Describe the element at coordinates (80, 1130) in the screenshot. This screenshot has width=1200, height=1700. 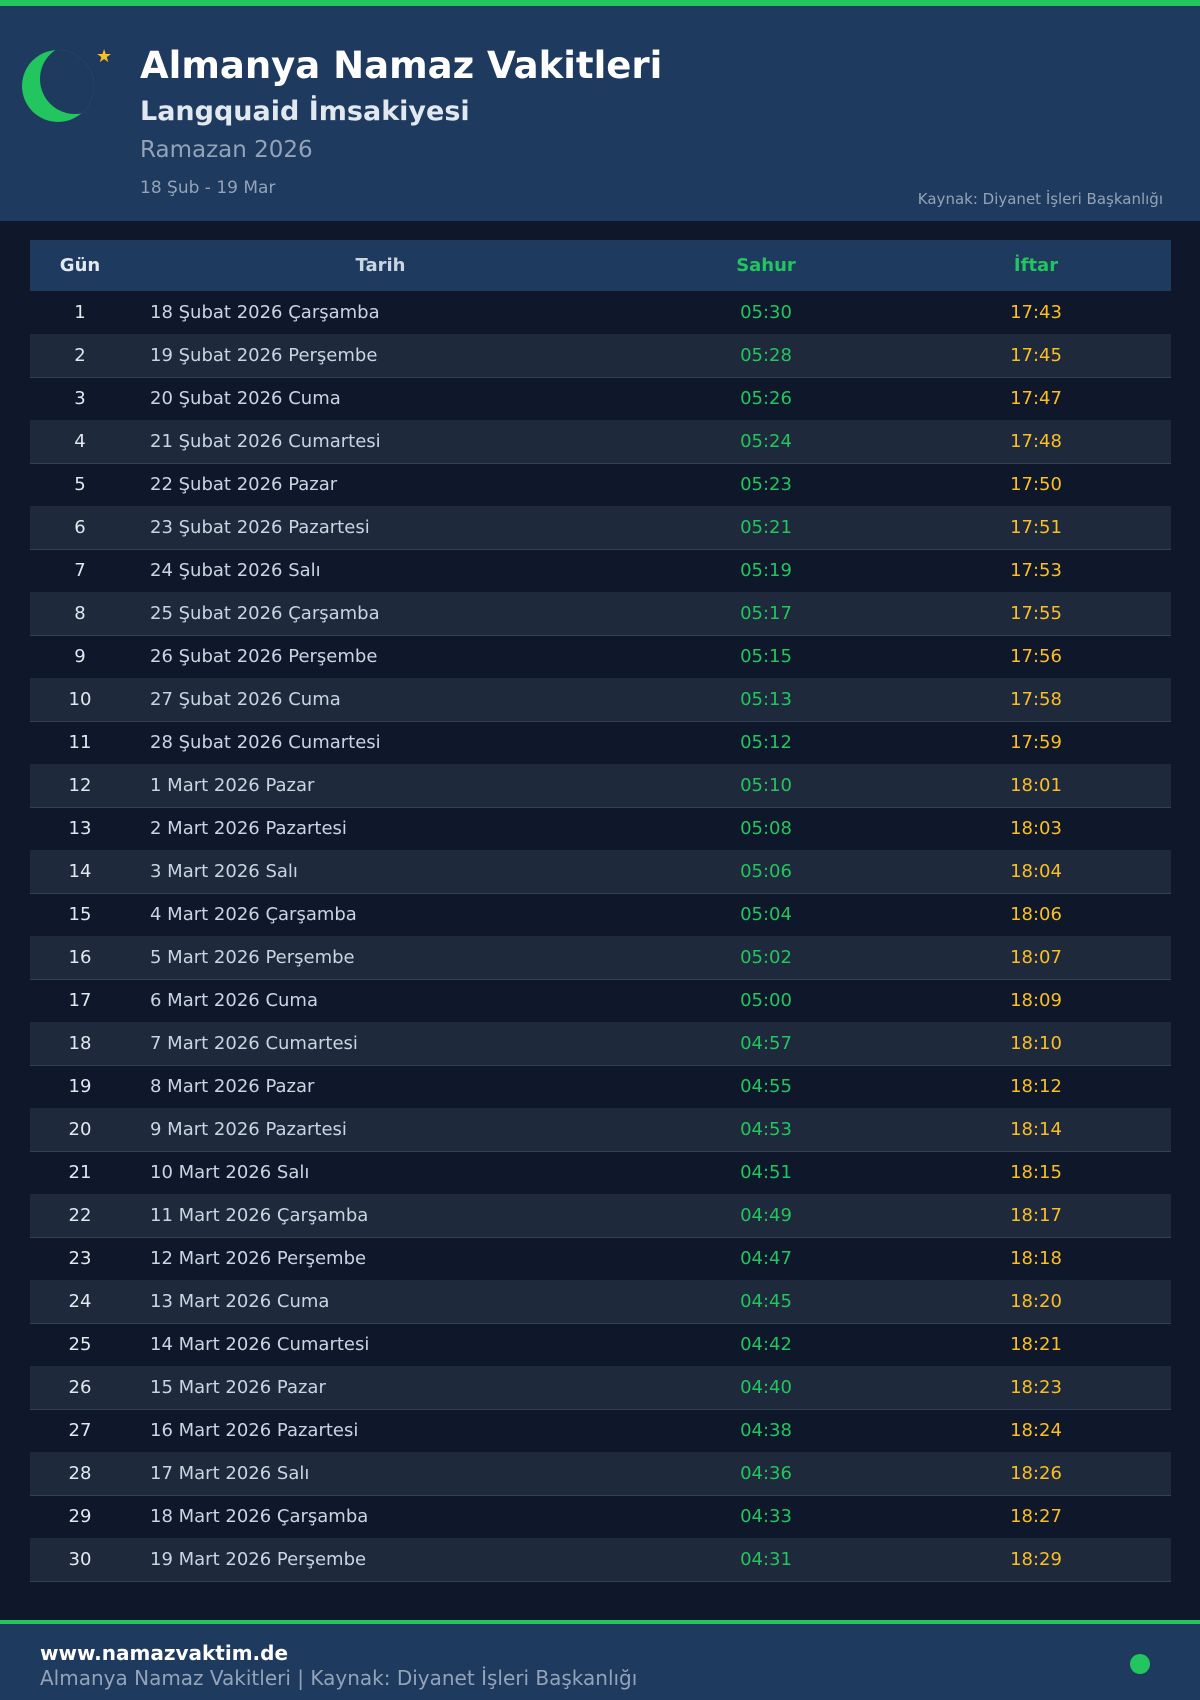
I see `cell-day: 20` at that location.